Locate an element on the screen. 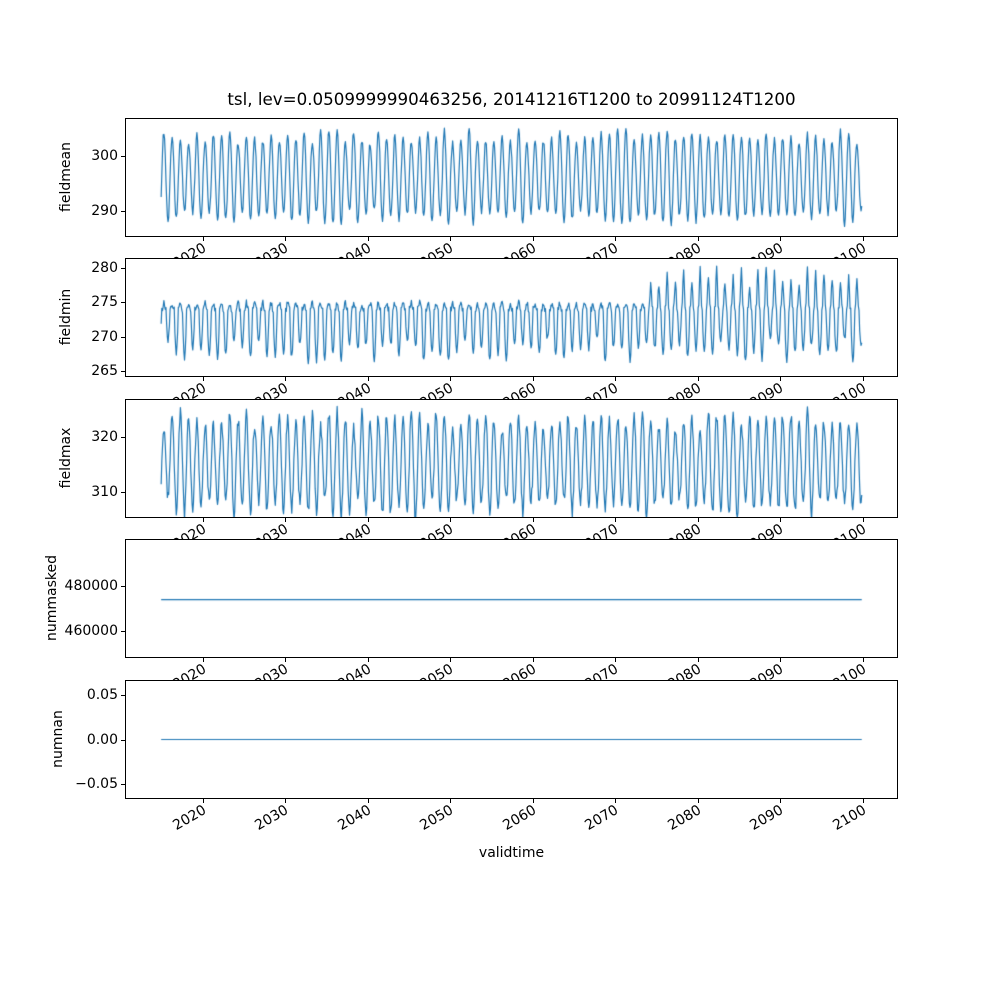 The height and width of the screenshot is (1000, 1000). y-tick-label: 0.00 is located at coordinates (102, 740).